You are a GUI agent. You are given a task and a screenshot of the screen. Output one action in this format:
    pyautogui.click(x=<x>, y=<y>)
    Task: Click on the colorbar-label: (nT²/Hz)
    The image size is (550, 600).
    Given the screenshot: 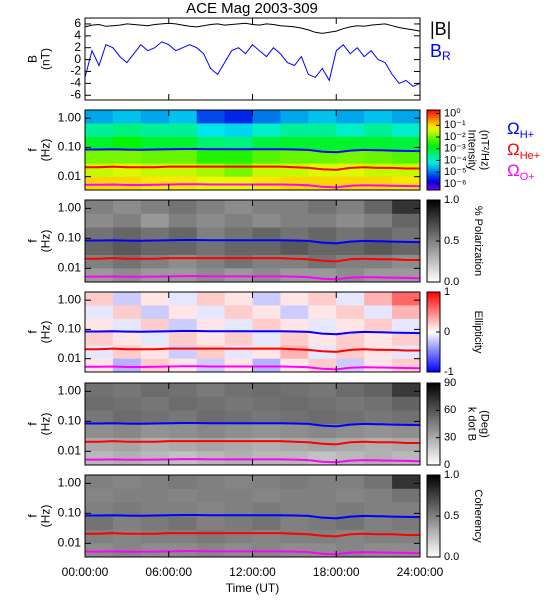 What is the action you would take?
    pyautogui.click(x=485, y=150)
    